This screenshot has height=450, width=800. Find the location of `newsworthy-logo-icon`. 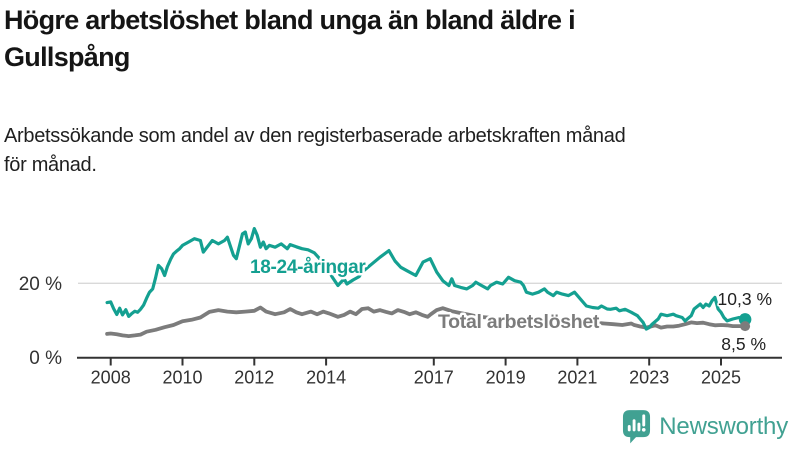

newsworthy-logo-icon is located at coordinates (637, 427).